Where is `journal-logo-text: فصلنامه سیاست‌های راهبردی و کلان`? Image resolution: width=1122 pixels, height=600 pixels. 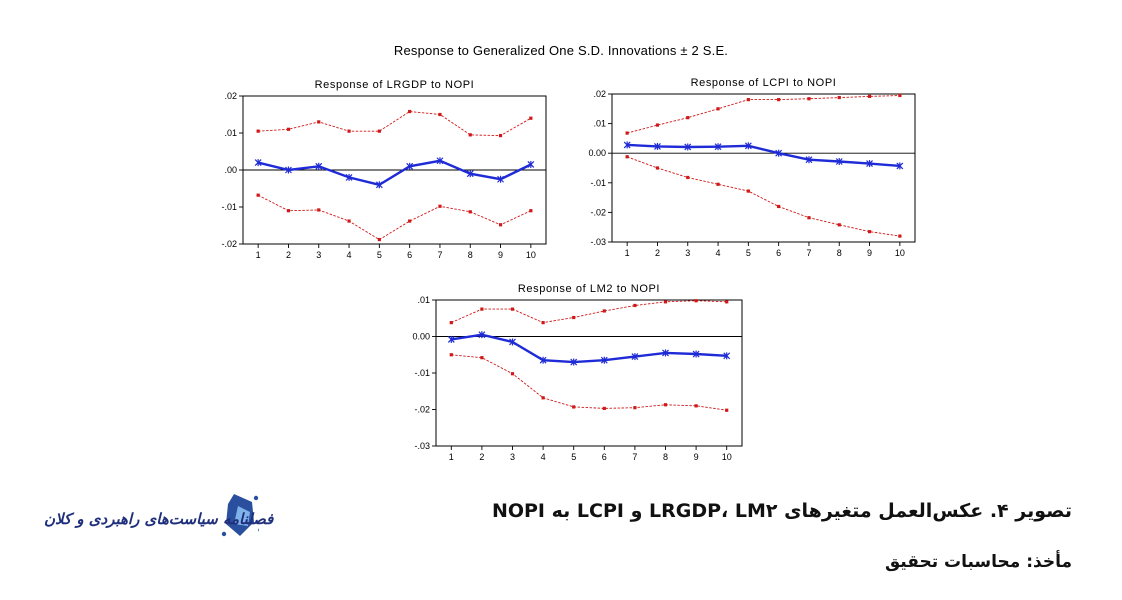 journal-logo-text: فصلنامه سیاست‌های راهبردی و کلان is located at coordinates (159, 519).